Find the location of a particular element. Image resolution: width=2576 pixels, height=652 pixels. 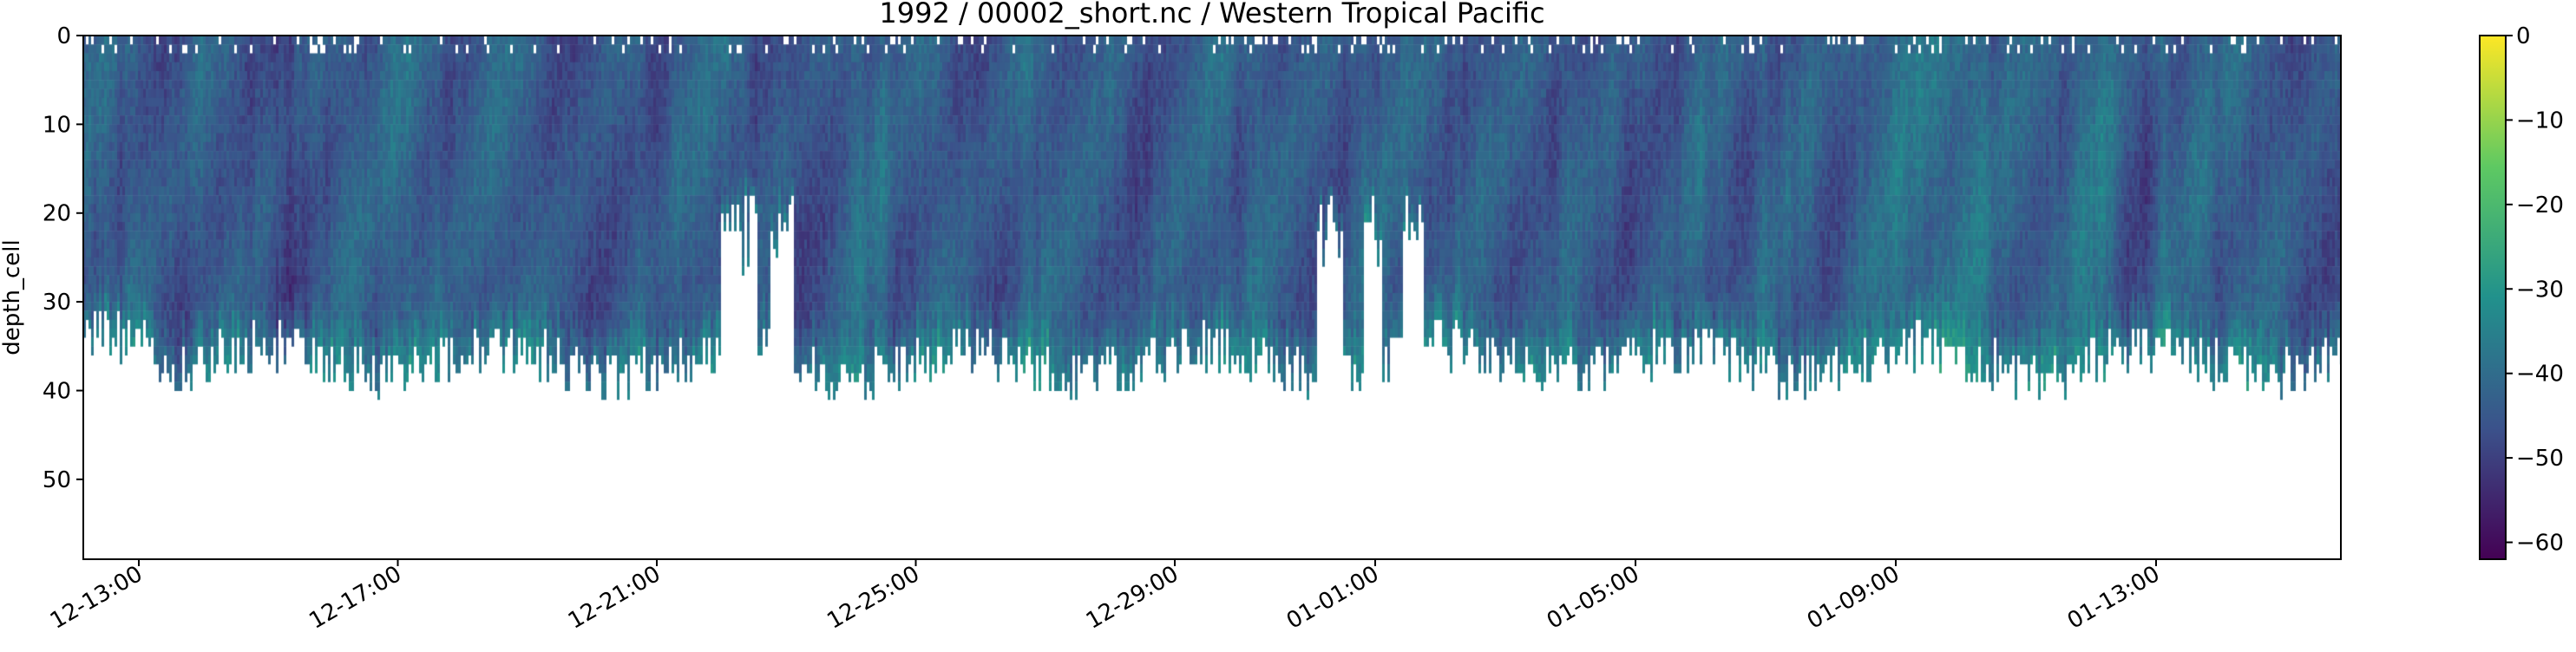

colorbar-tick-label: −40 is located at coordinates (2540, 375).